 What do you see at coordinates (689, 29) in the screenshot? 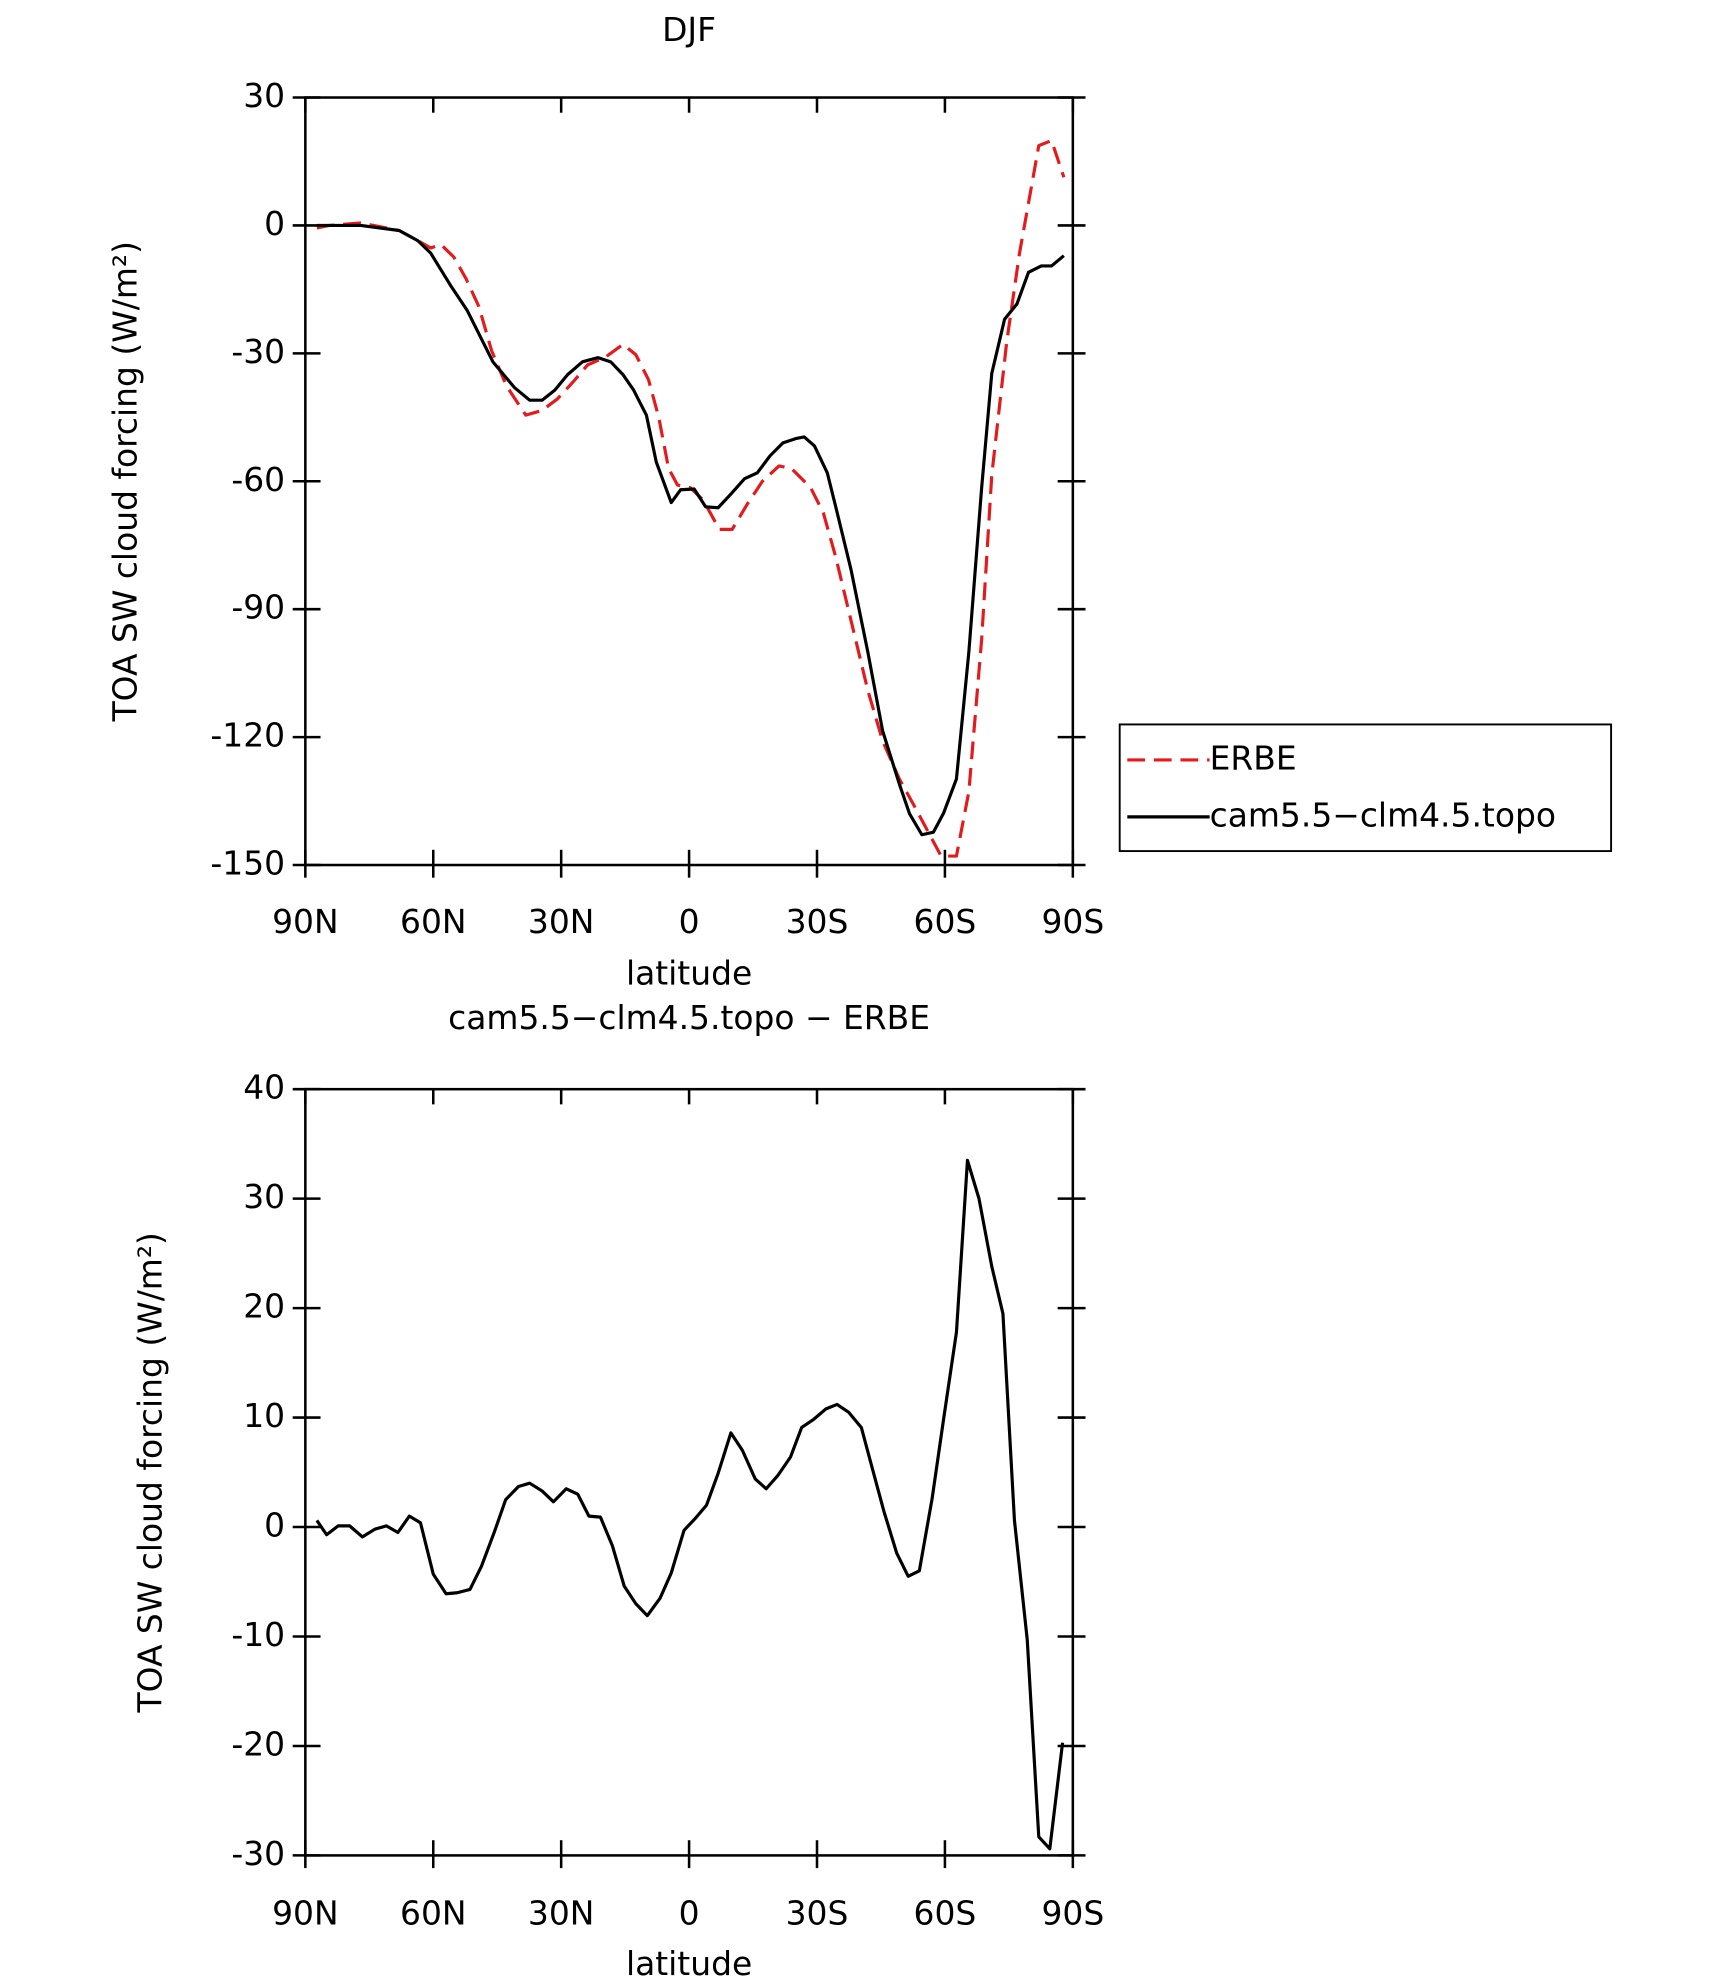
I see `chart-title: DJF` at bounding box center [689, 29].